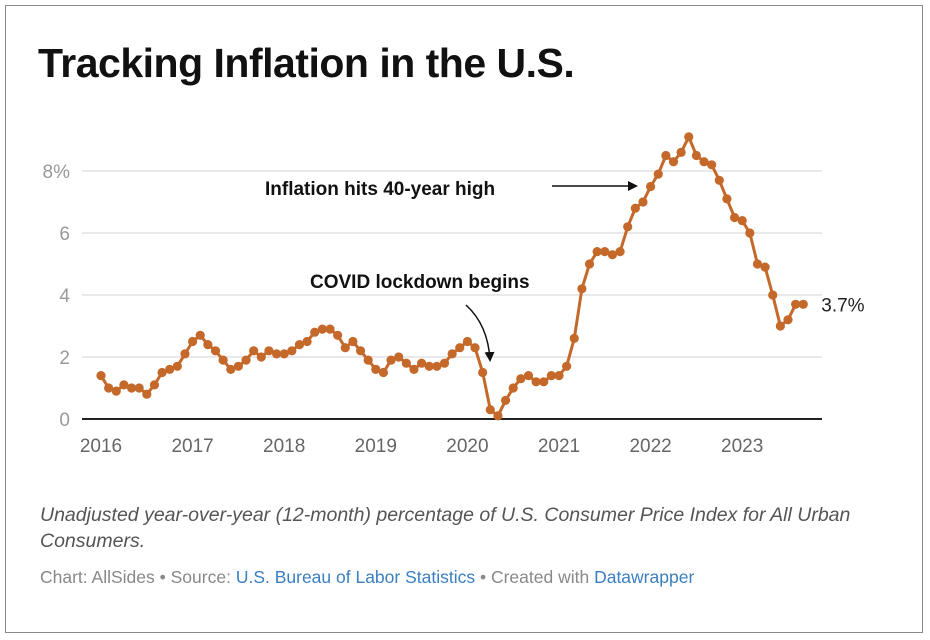 This screenshot has height=640, width=930. What do you see at coordinates (535, 577) in the screenshot?
I see `credits-middle: • Created with` at bounding box center [535, 577].